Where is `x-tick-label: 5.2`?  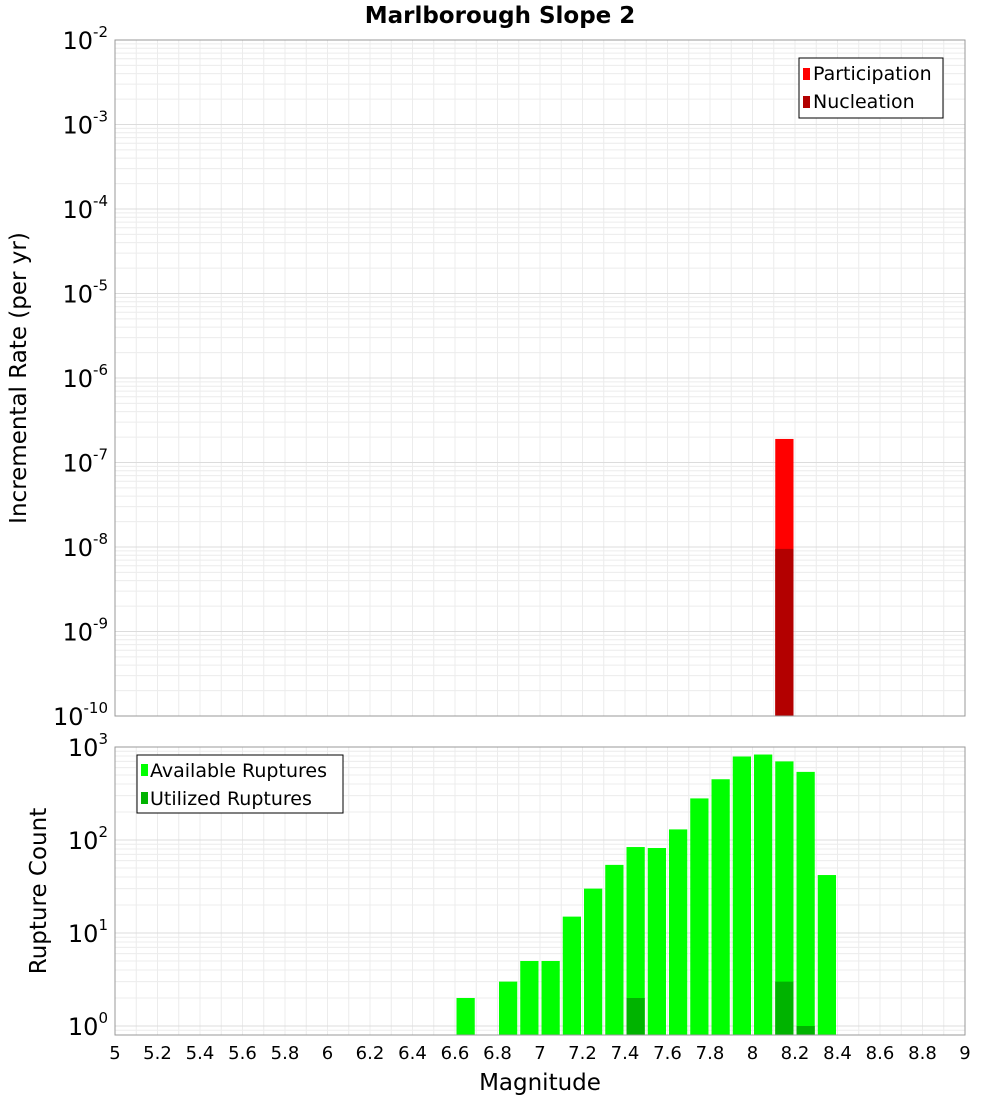
x-tick-label: 5.2 is located at coordinates (157, 1053).